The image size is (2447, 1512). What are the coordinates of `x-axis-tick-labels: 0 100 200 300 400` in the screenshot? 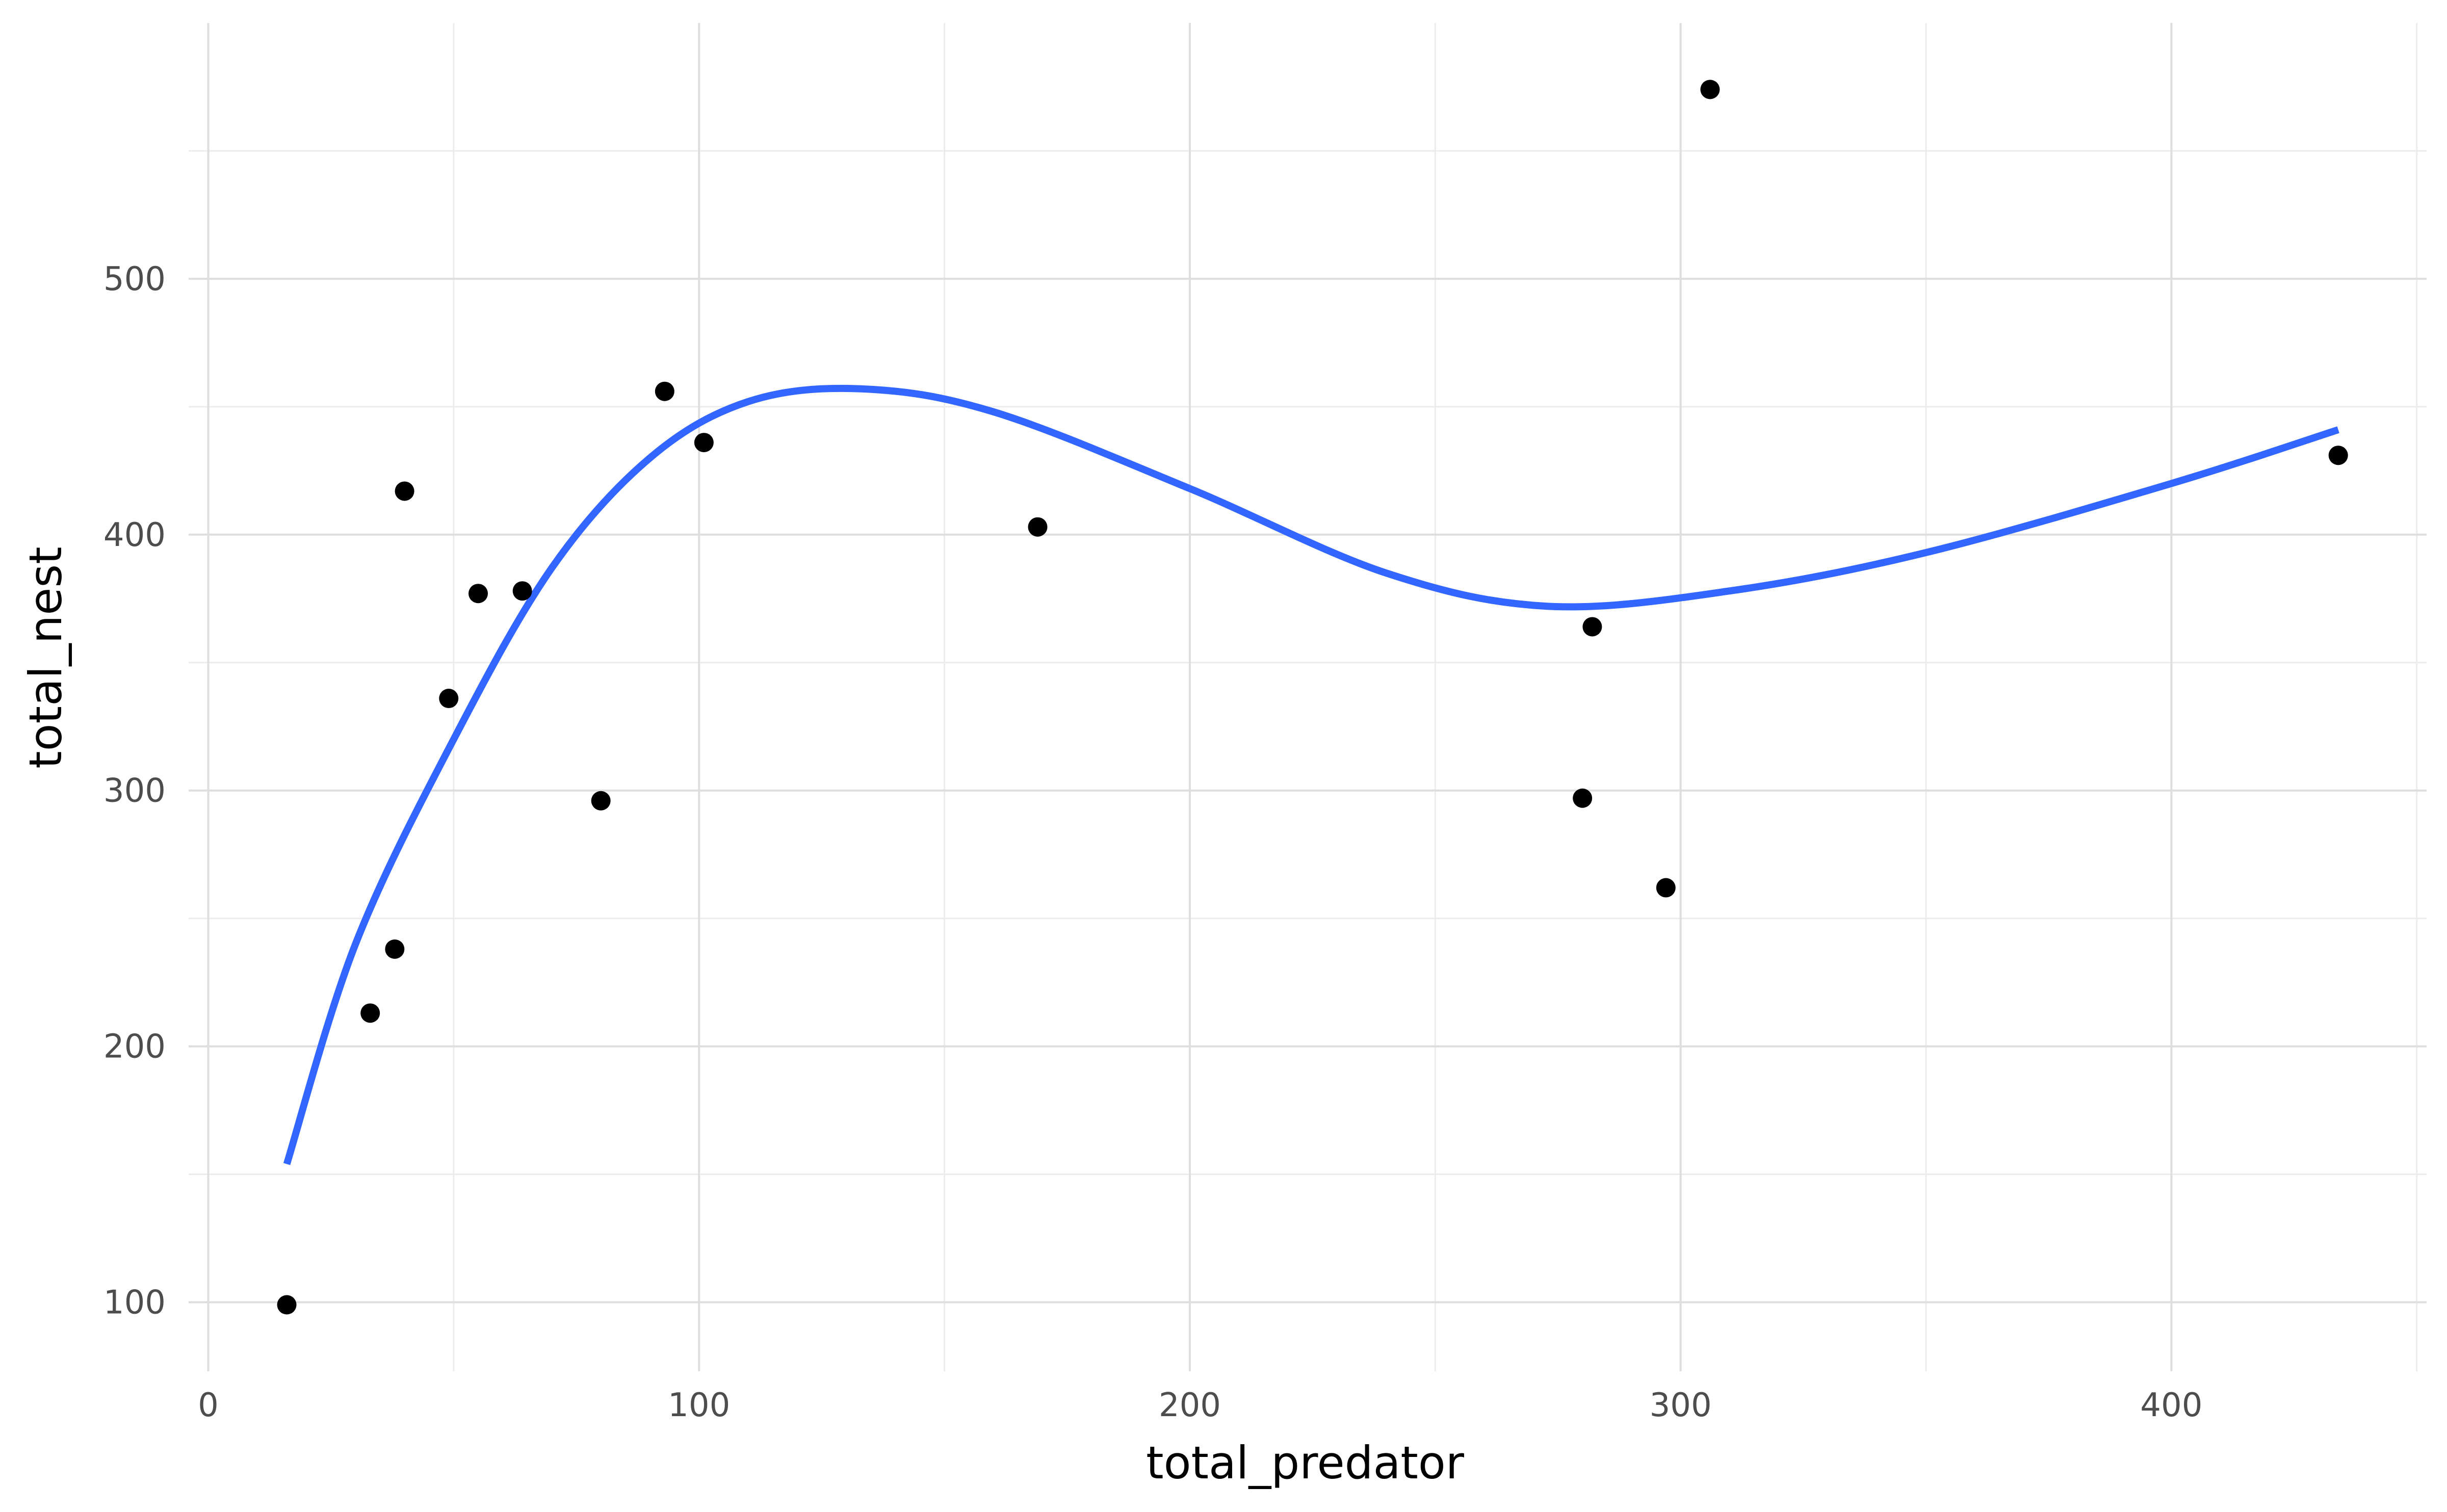 It's located at (1200, 1405).